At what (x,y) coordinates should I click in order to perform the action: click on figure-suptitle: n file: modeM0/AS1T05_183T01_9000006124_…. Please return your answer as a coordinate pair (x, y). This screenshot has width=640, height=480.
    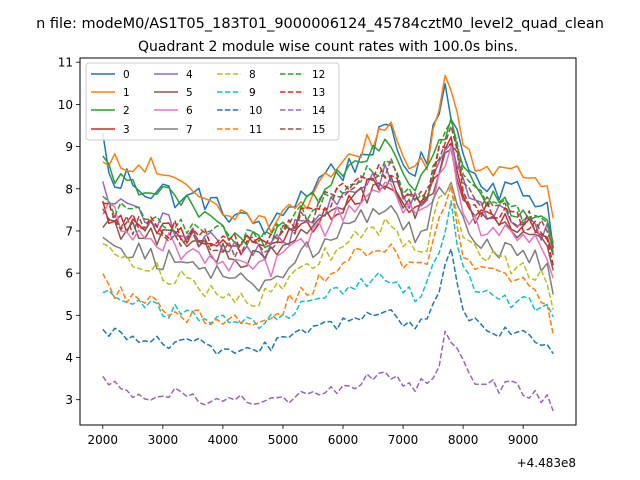
    Looking at the image, I should click on (320, 24).